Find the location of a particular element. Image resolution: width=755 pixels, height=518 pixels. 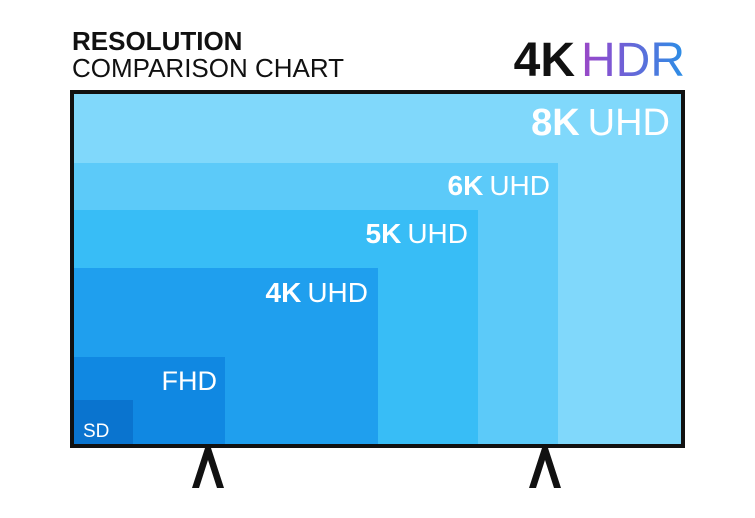

screen-sd is located at coordinates (103, 422).